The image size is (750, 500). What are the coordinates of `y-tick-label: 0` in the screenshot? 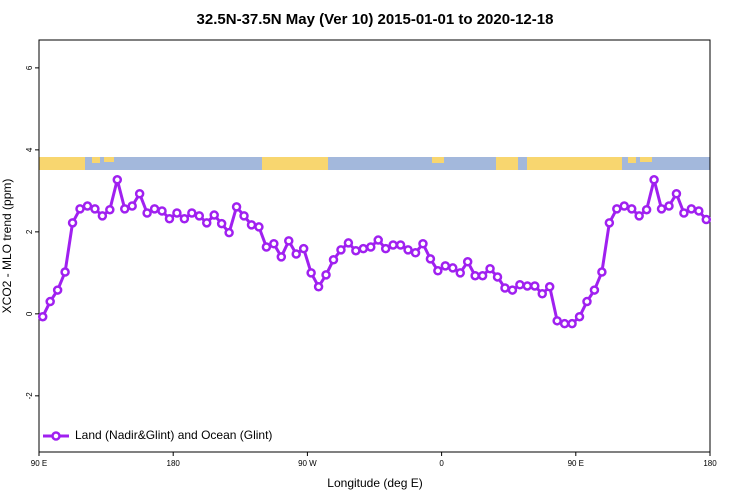 It's located at (29, 313).